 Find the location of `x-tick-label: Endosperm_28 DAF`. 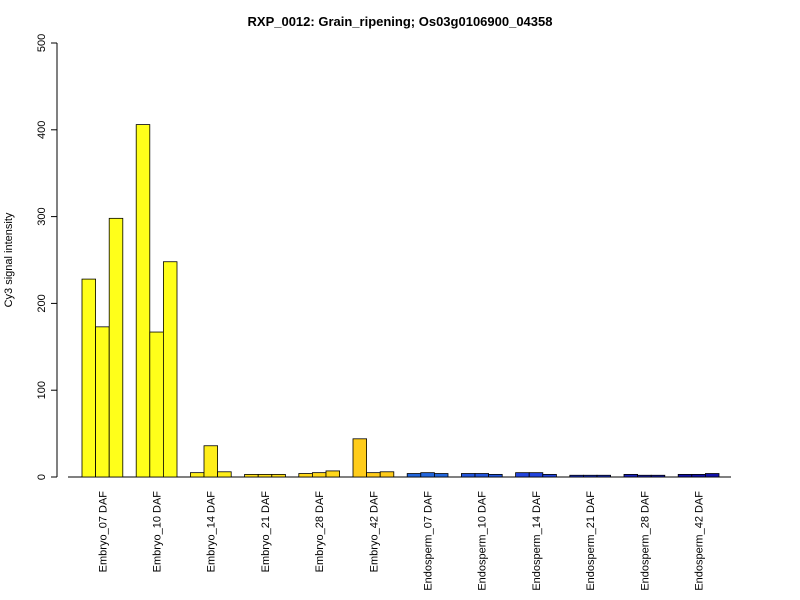

x-tick-label: Endosperm_28 DAF is located at coordinates (645, 541).